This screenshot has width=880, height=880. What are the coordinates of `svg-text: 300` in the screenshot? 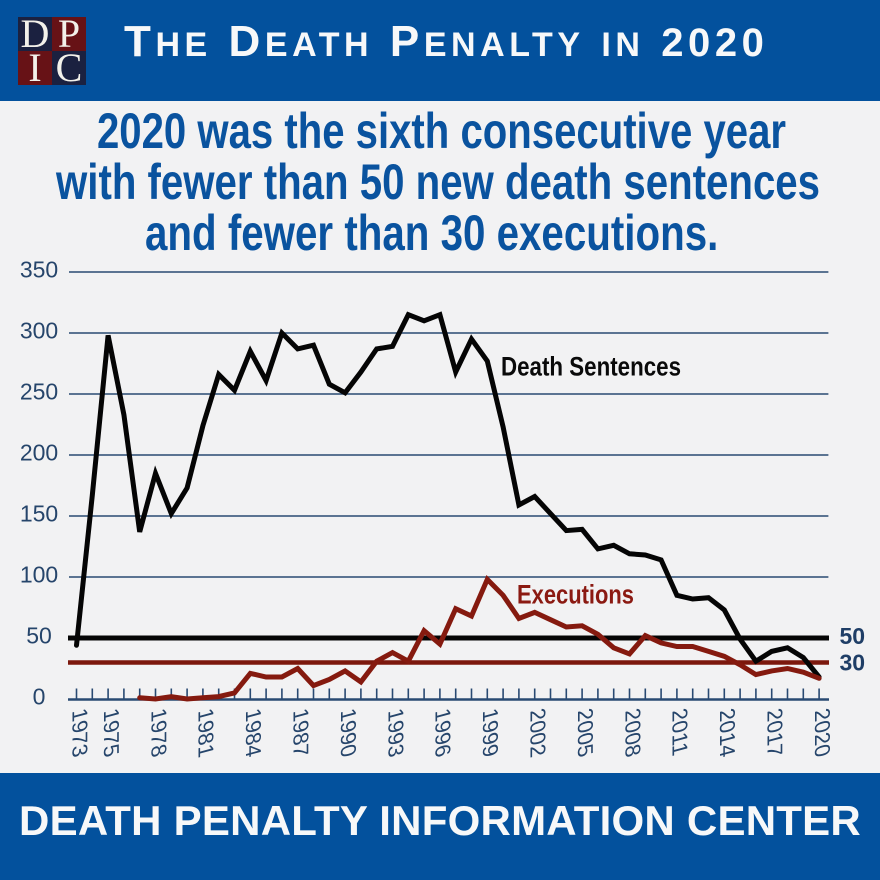 It's located at (39, 331).